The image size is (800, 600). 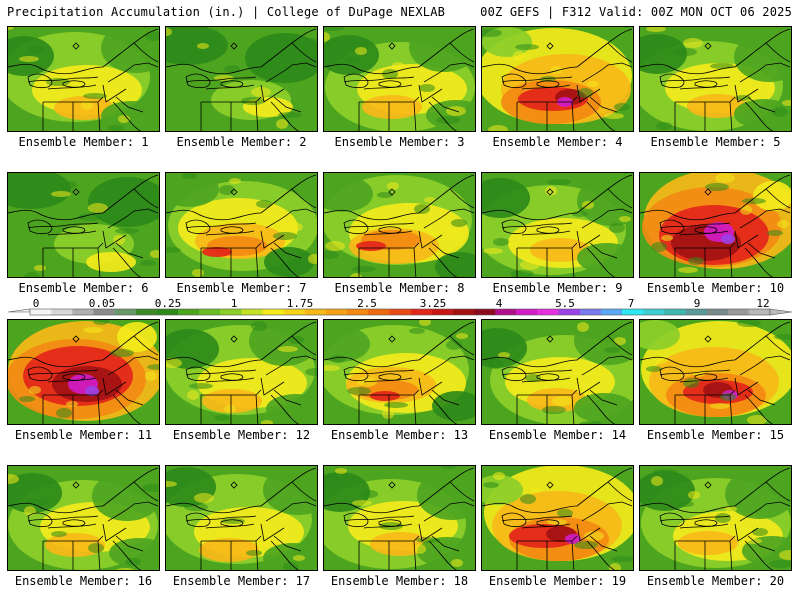 I want to click on colorbar-tick-label: 4, so click(x=499, y=303).